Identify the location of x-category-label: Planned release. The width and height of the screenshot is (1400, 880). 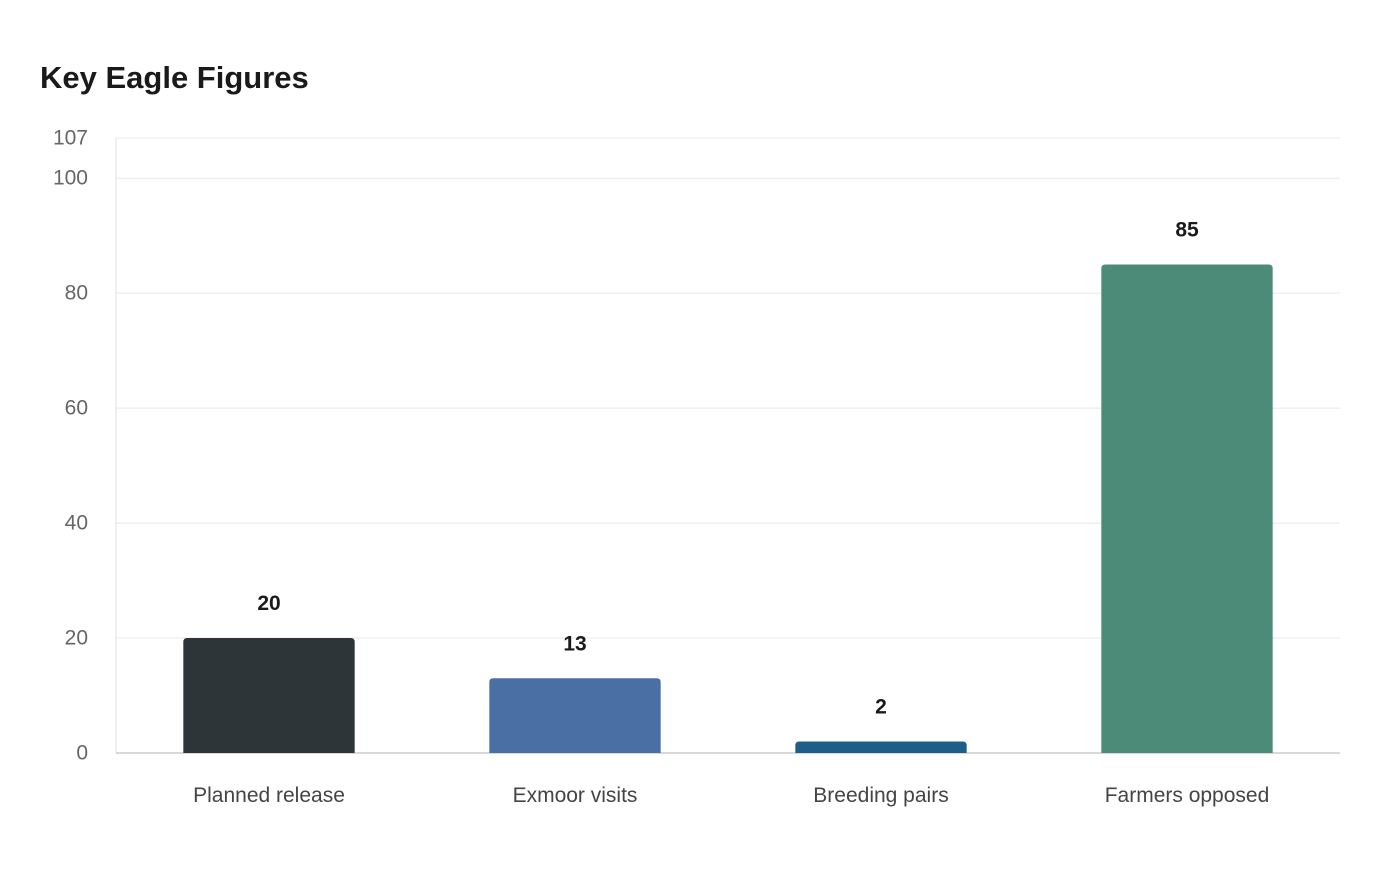
(269, 795).